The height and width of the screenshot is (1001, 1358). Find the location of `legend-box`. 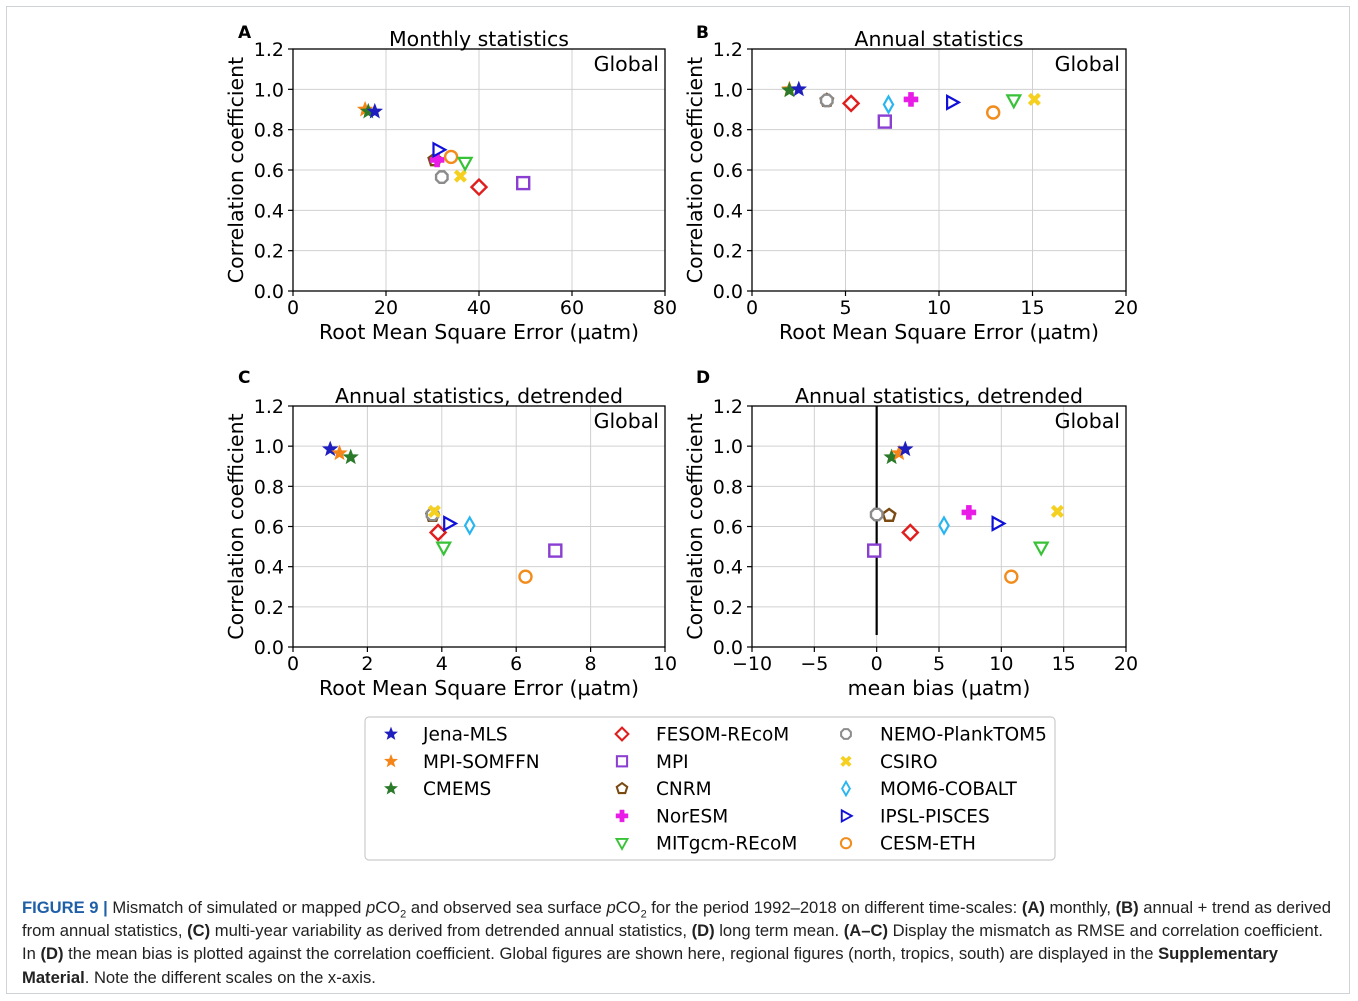

legend-box is located at coordinates (710, 788).